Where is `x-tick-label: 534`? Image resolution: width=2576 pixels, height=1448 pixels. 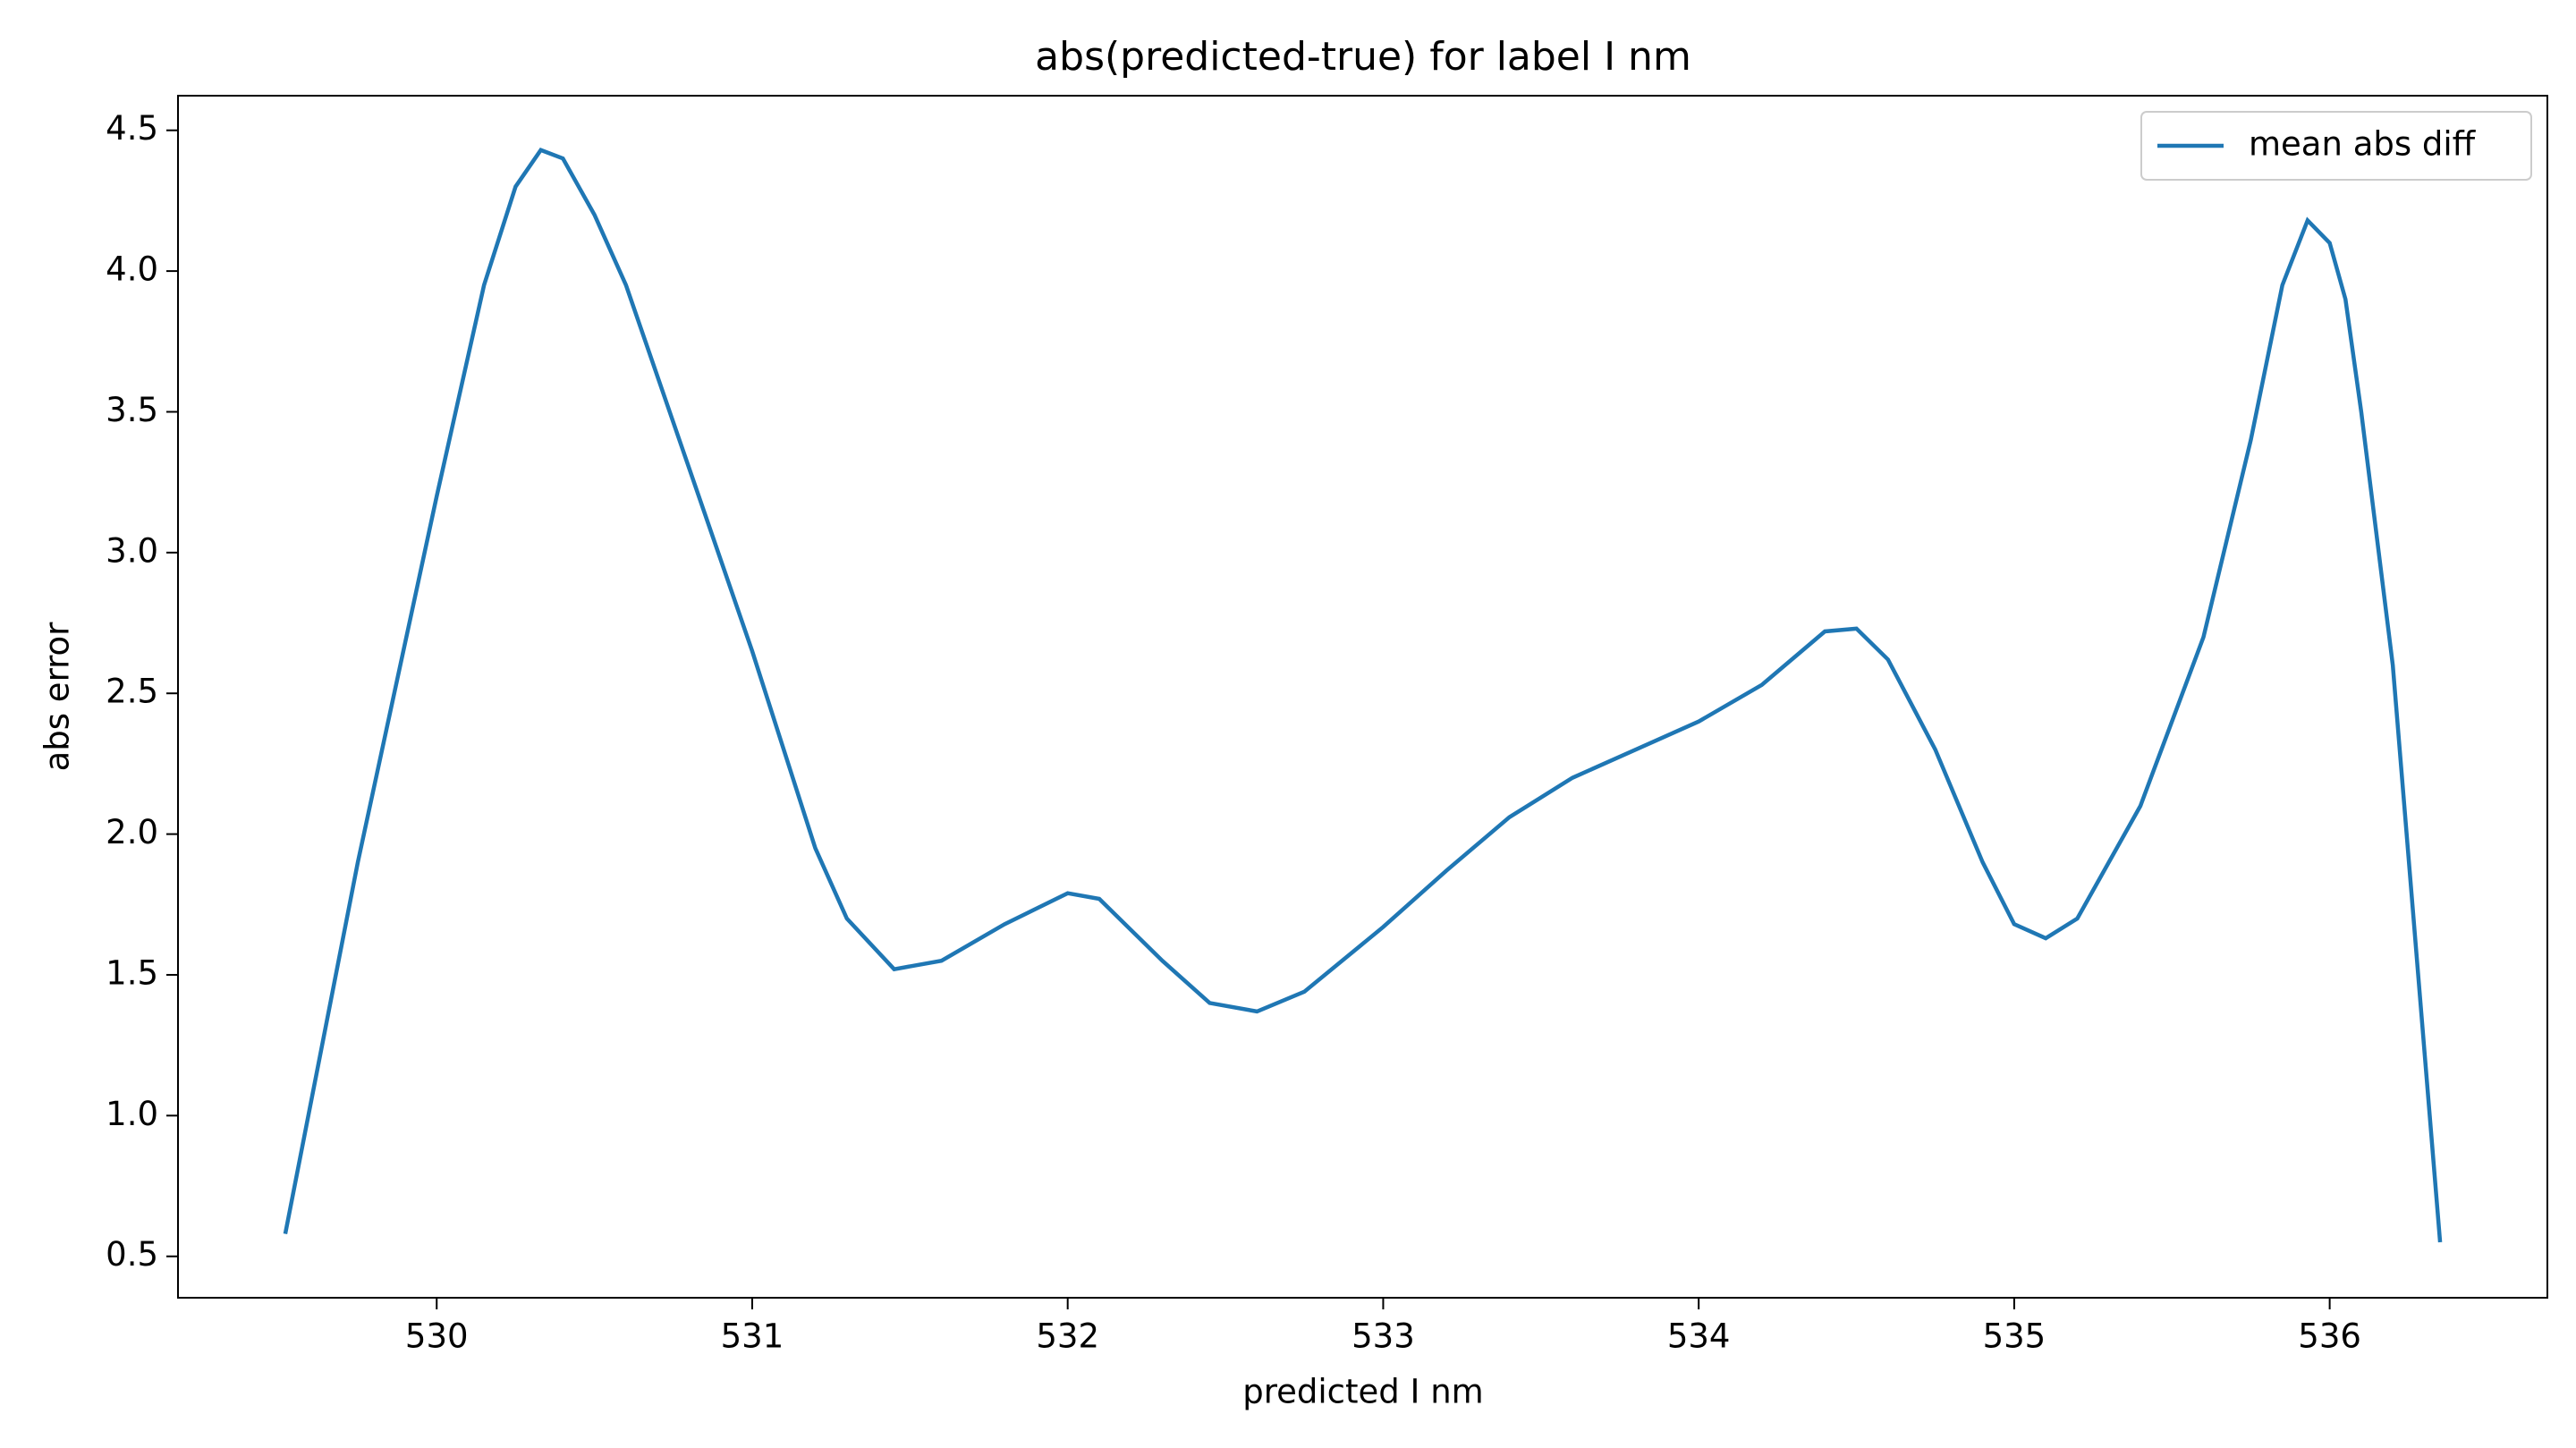 x-tick-label: 534 is located at coordinates (1699, 1336).